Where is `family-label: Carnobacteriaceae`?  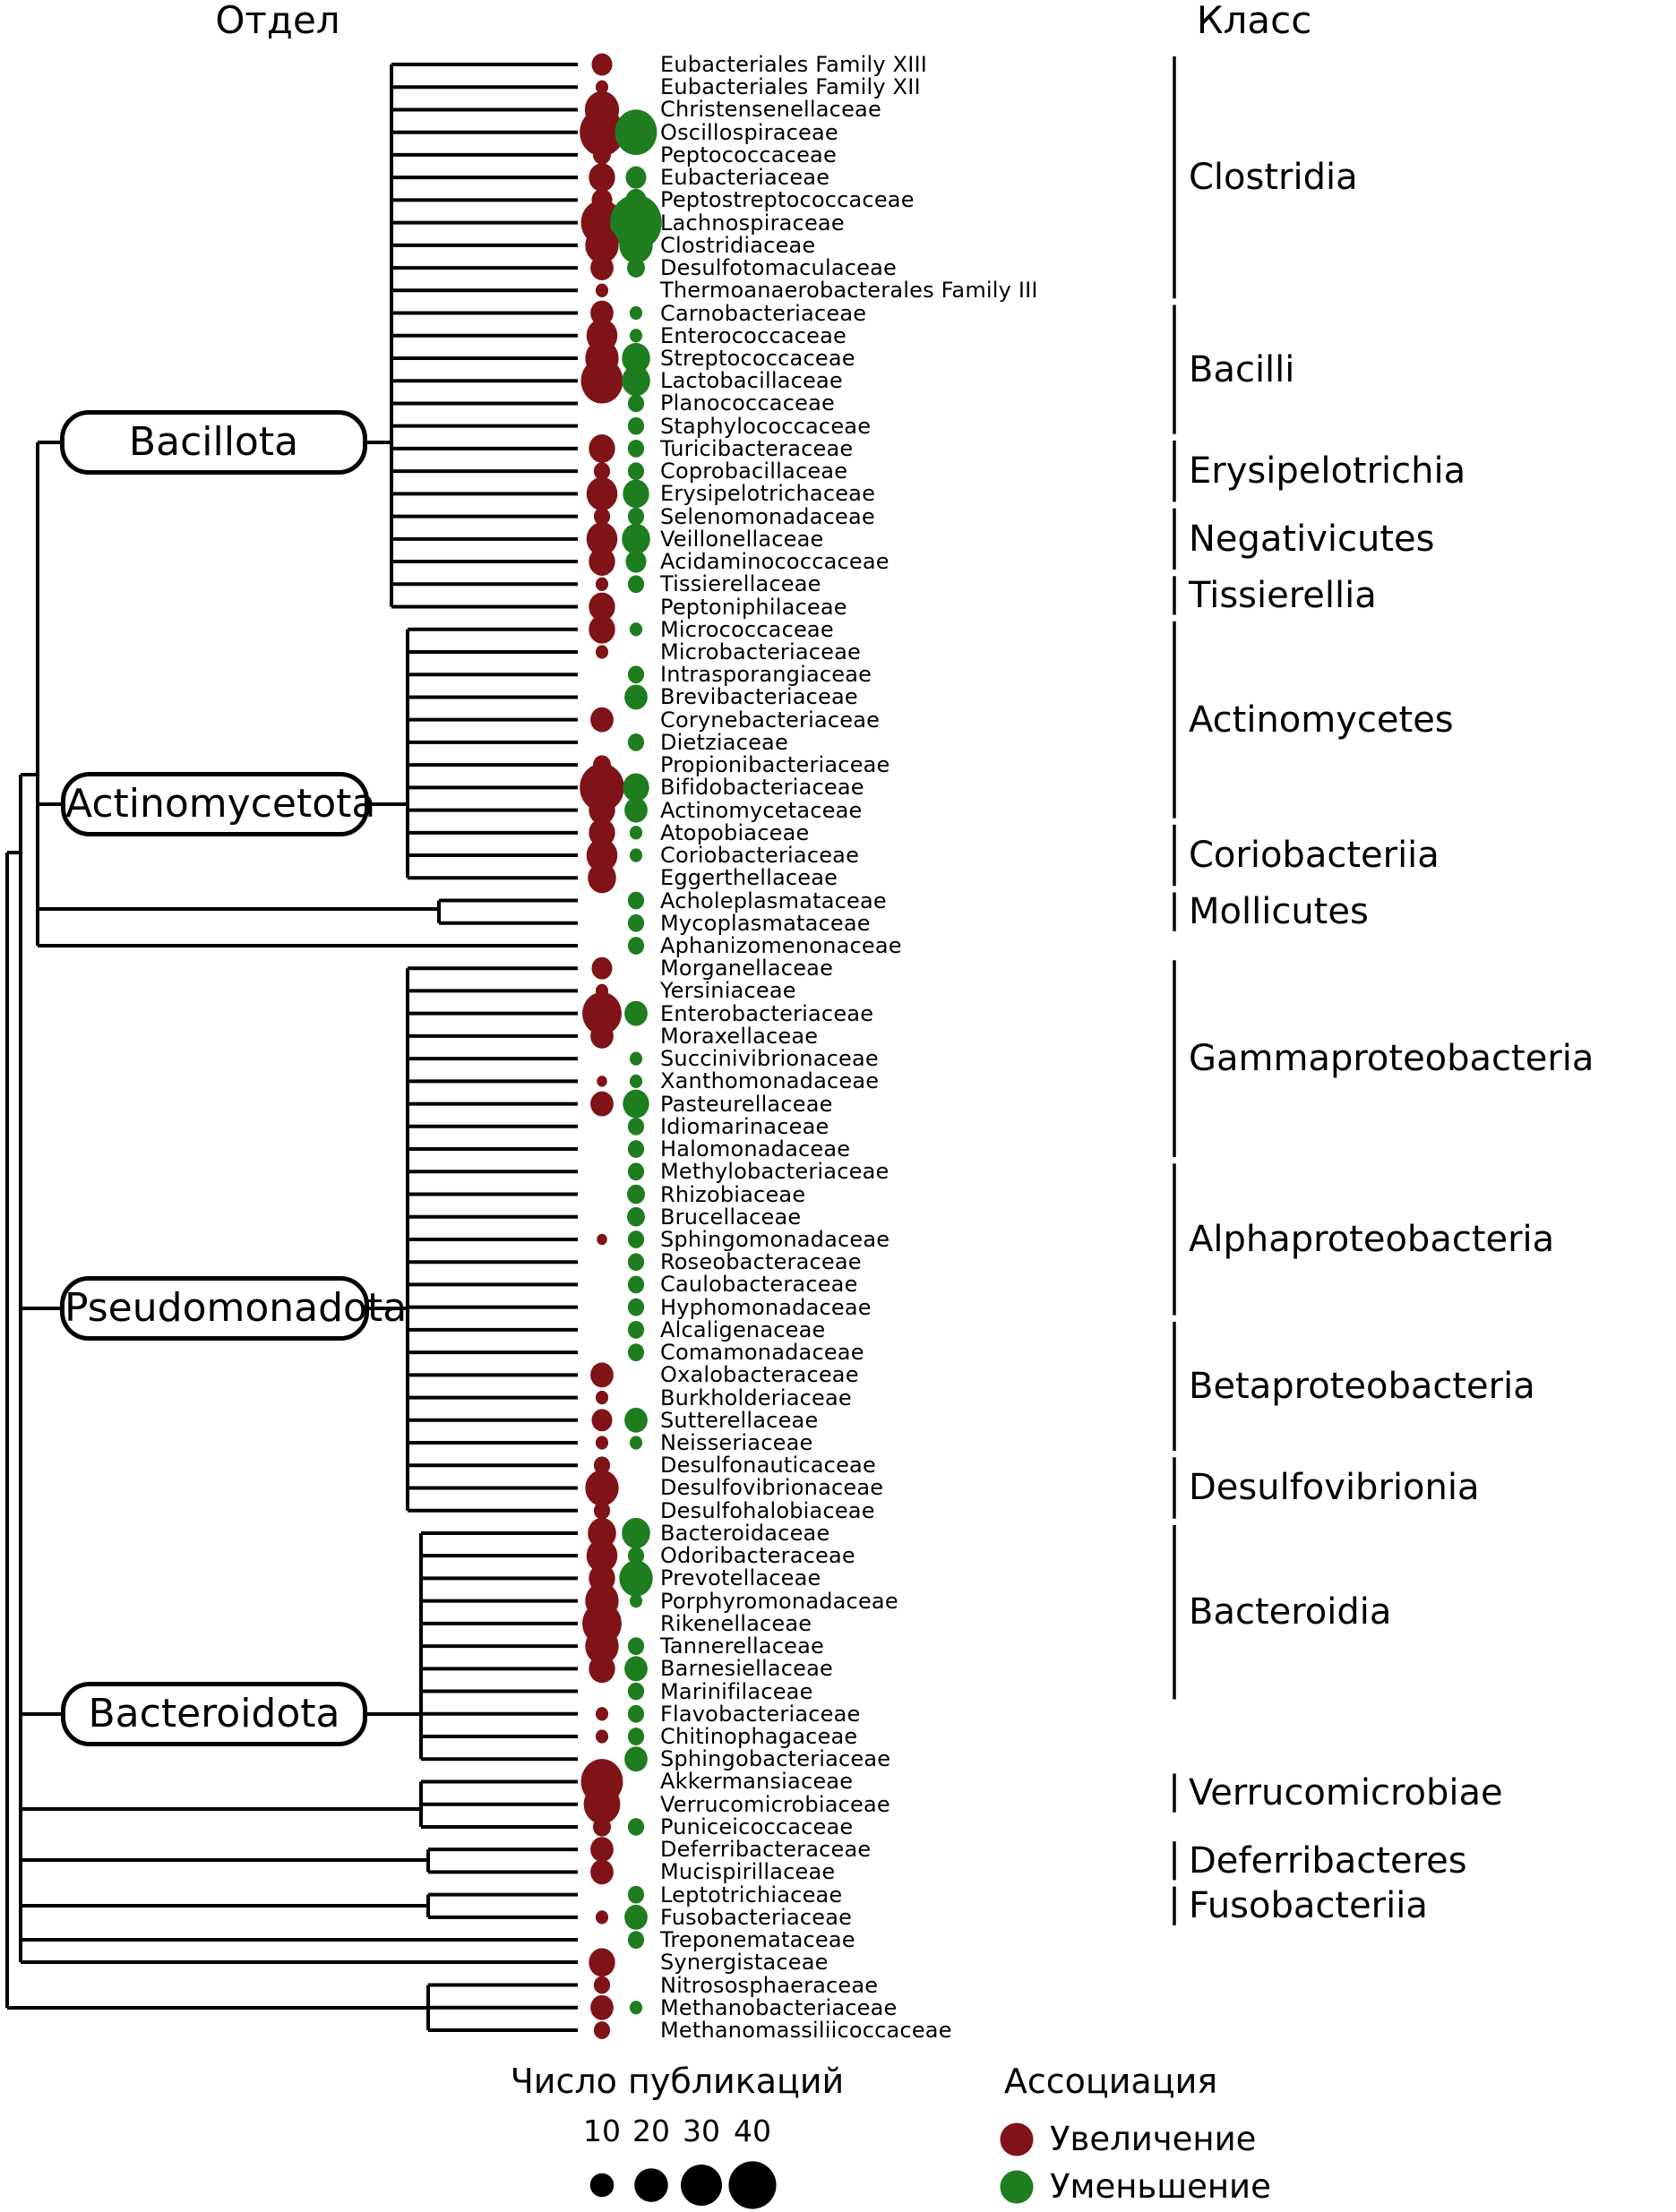 family-label: Carnobacteriaceae is located at coordinates (763, 313).